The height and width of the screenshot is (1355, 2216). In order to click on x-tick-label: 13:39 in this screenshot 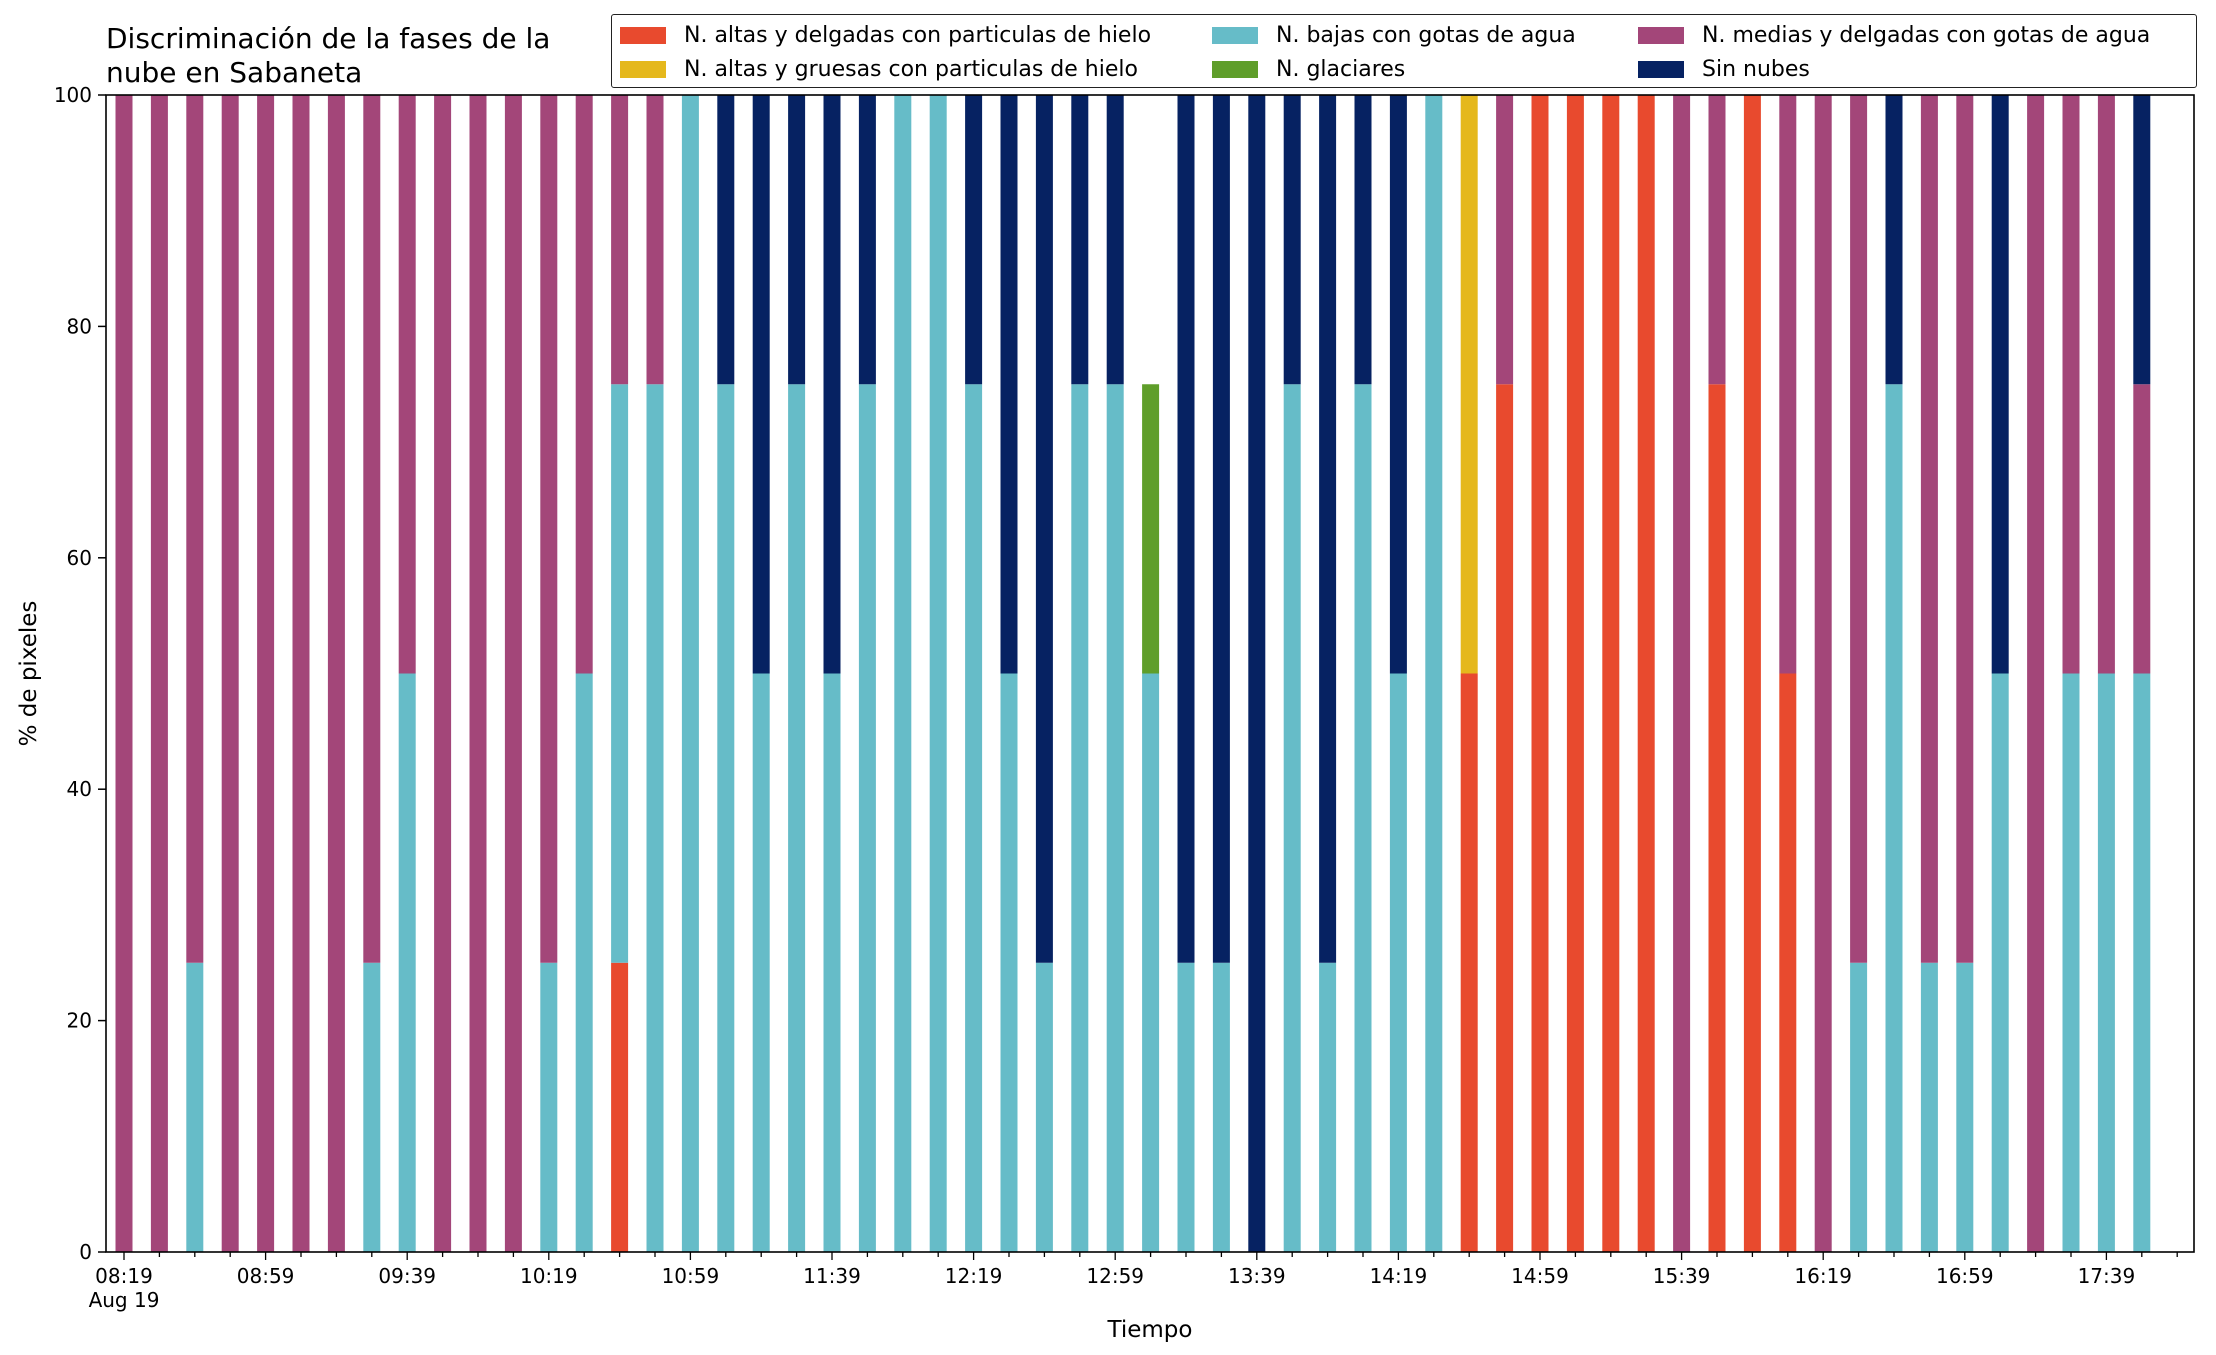, I will do `click(1257, 1276)`.